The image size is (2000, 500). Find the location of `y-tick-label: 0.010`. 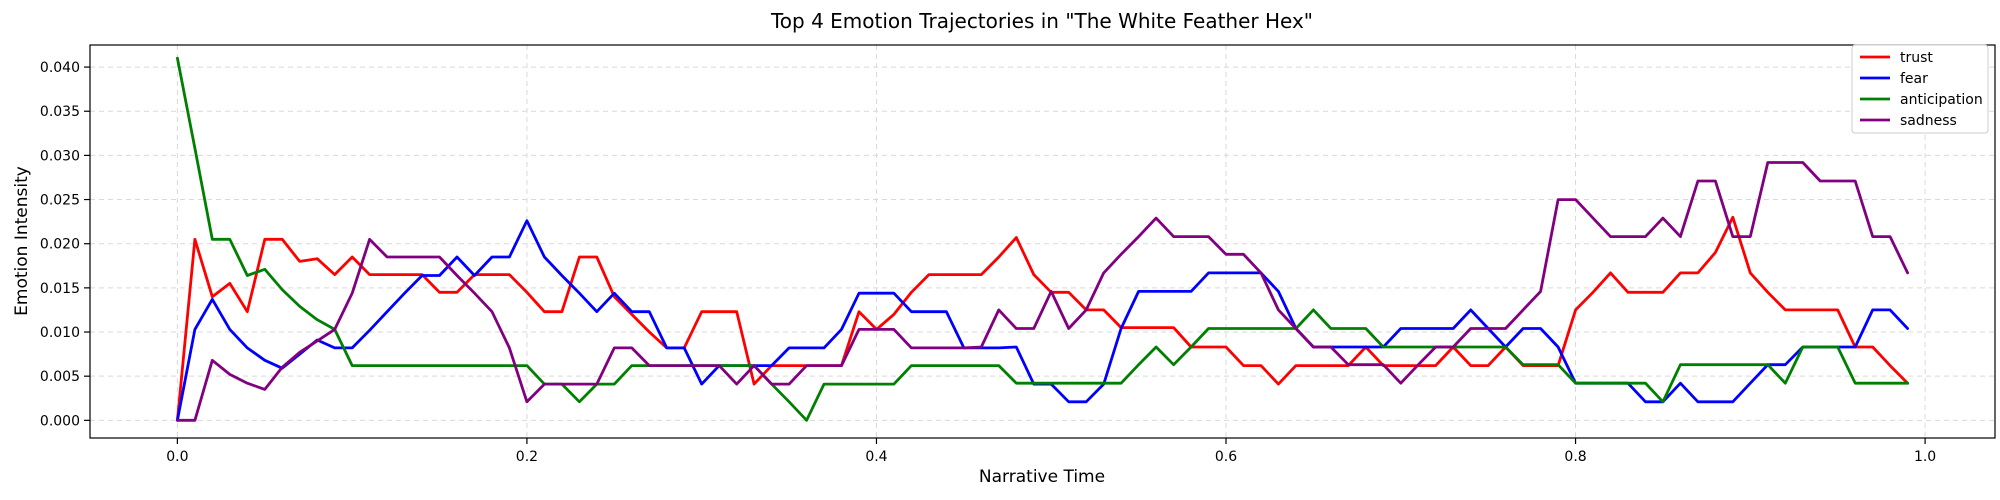

y-tick-label: 0.010 is located at coordinates (60, 333).